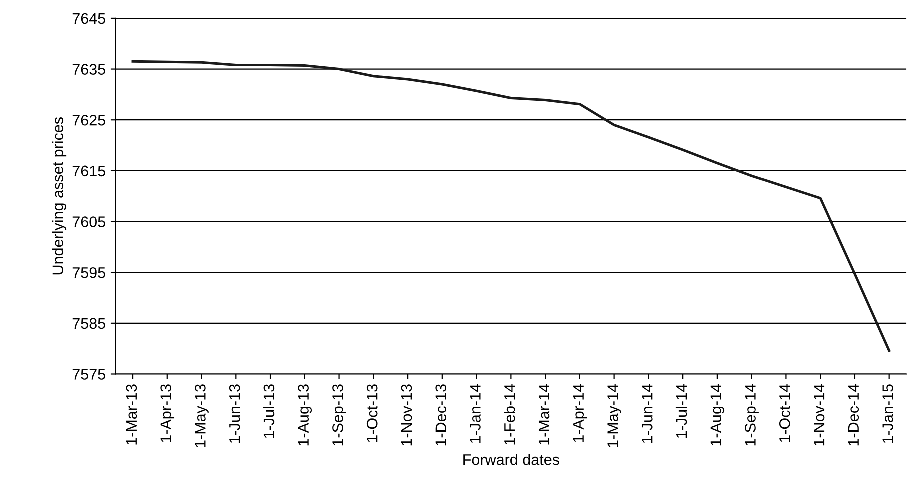  Describe the element at coordinates (372, 413) in the screenshot. I see `x-tick-label: 1-Oct-13` at that location.